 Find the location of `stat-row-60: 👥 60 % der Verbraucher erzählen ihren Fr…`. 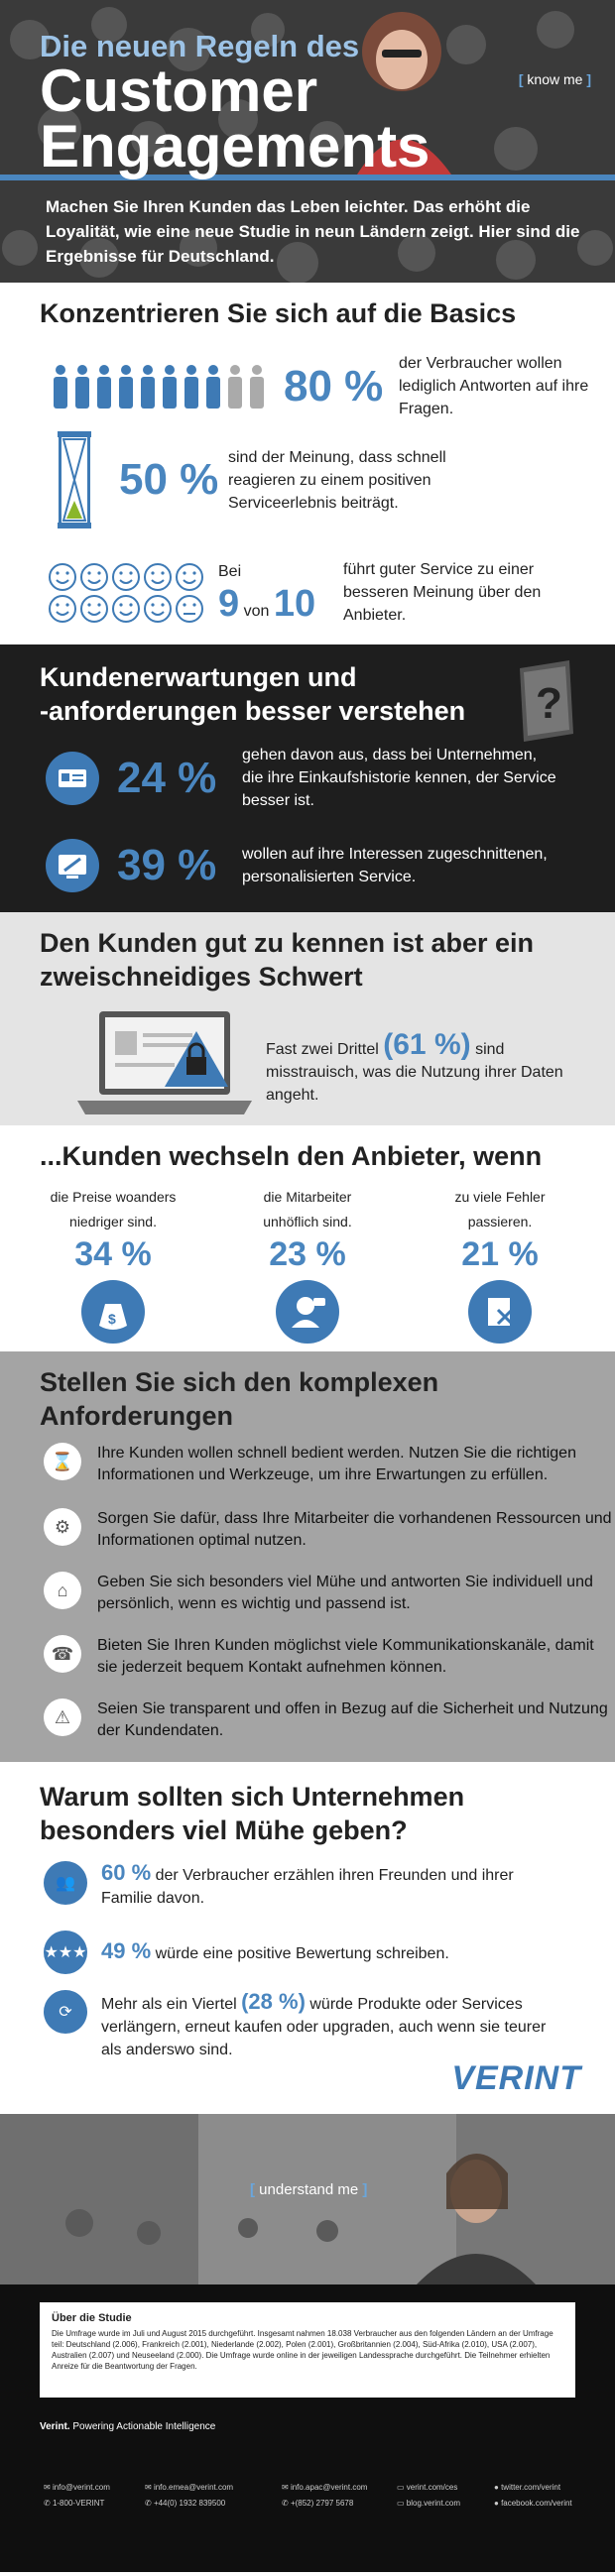

stat-row-60: 👥 60 % der Verbraucher erzählen ihren Fr… is located at coordinates (305, 1885).